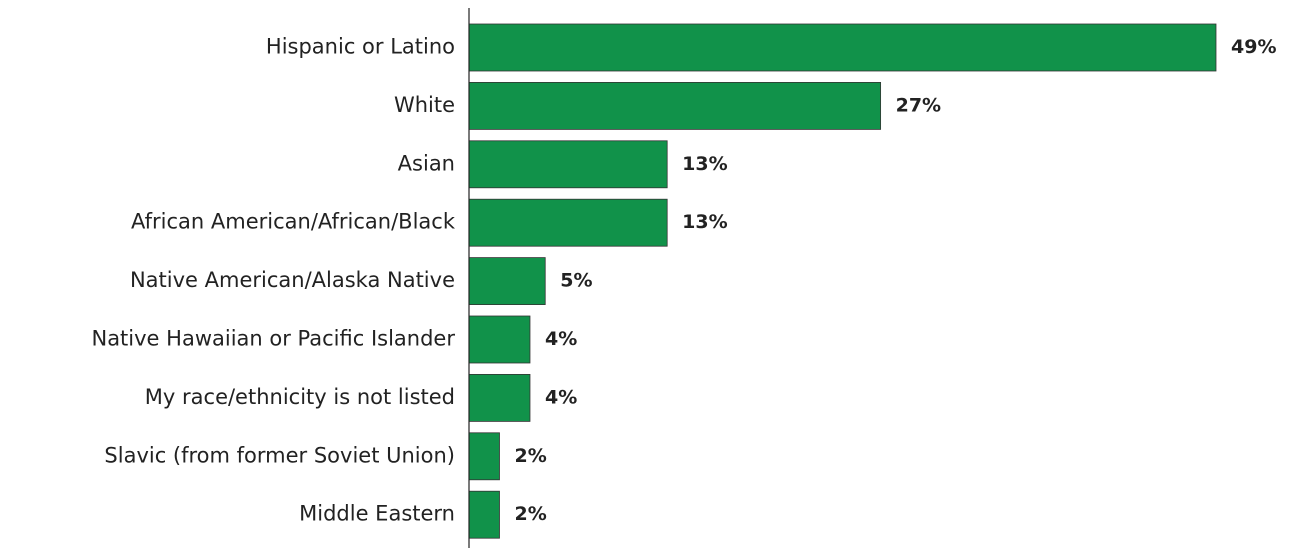  What do you see at coordinates (293, 222) in the screenshot?
I see `category-label: African American/African/Black` at bounding box center [293, 222].